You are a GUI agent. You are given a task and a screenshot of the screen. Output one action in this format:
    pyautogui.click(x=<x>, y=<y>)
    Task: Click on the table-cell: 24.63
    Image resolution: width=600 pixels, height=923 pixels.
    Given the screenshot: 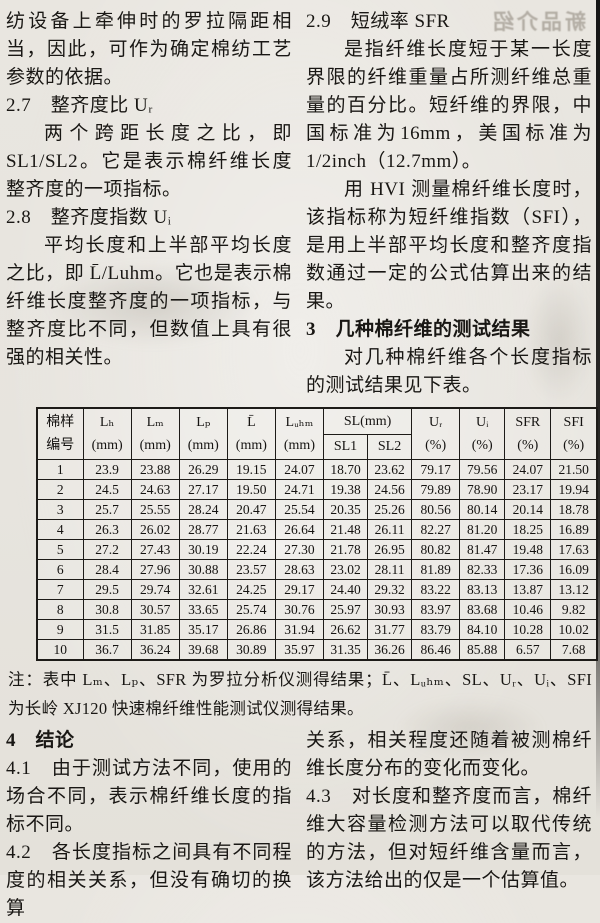 What is the action you would take?
    pyautogui.click(x=155, y=489)
    